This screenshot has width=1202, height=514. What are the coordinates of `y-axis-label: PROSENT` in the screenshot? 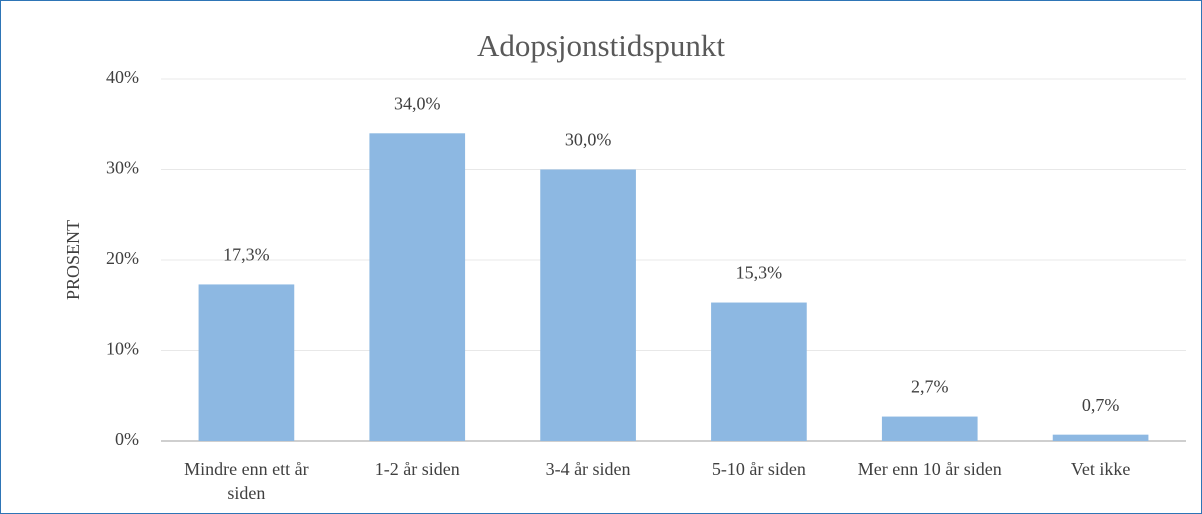 It's located at (73, 260).